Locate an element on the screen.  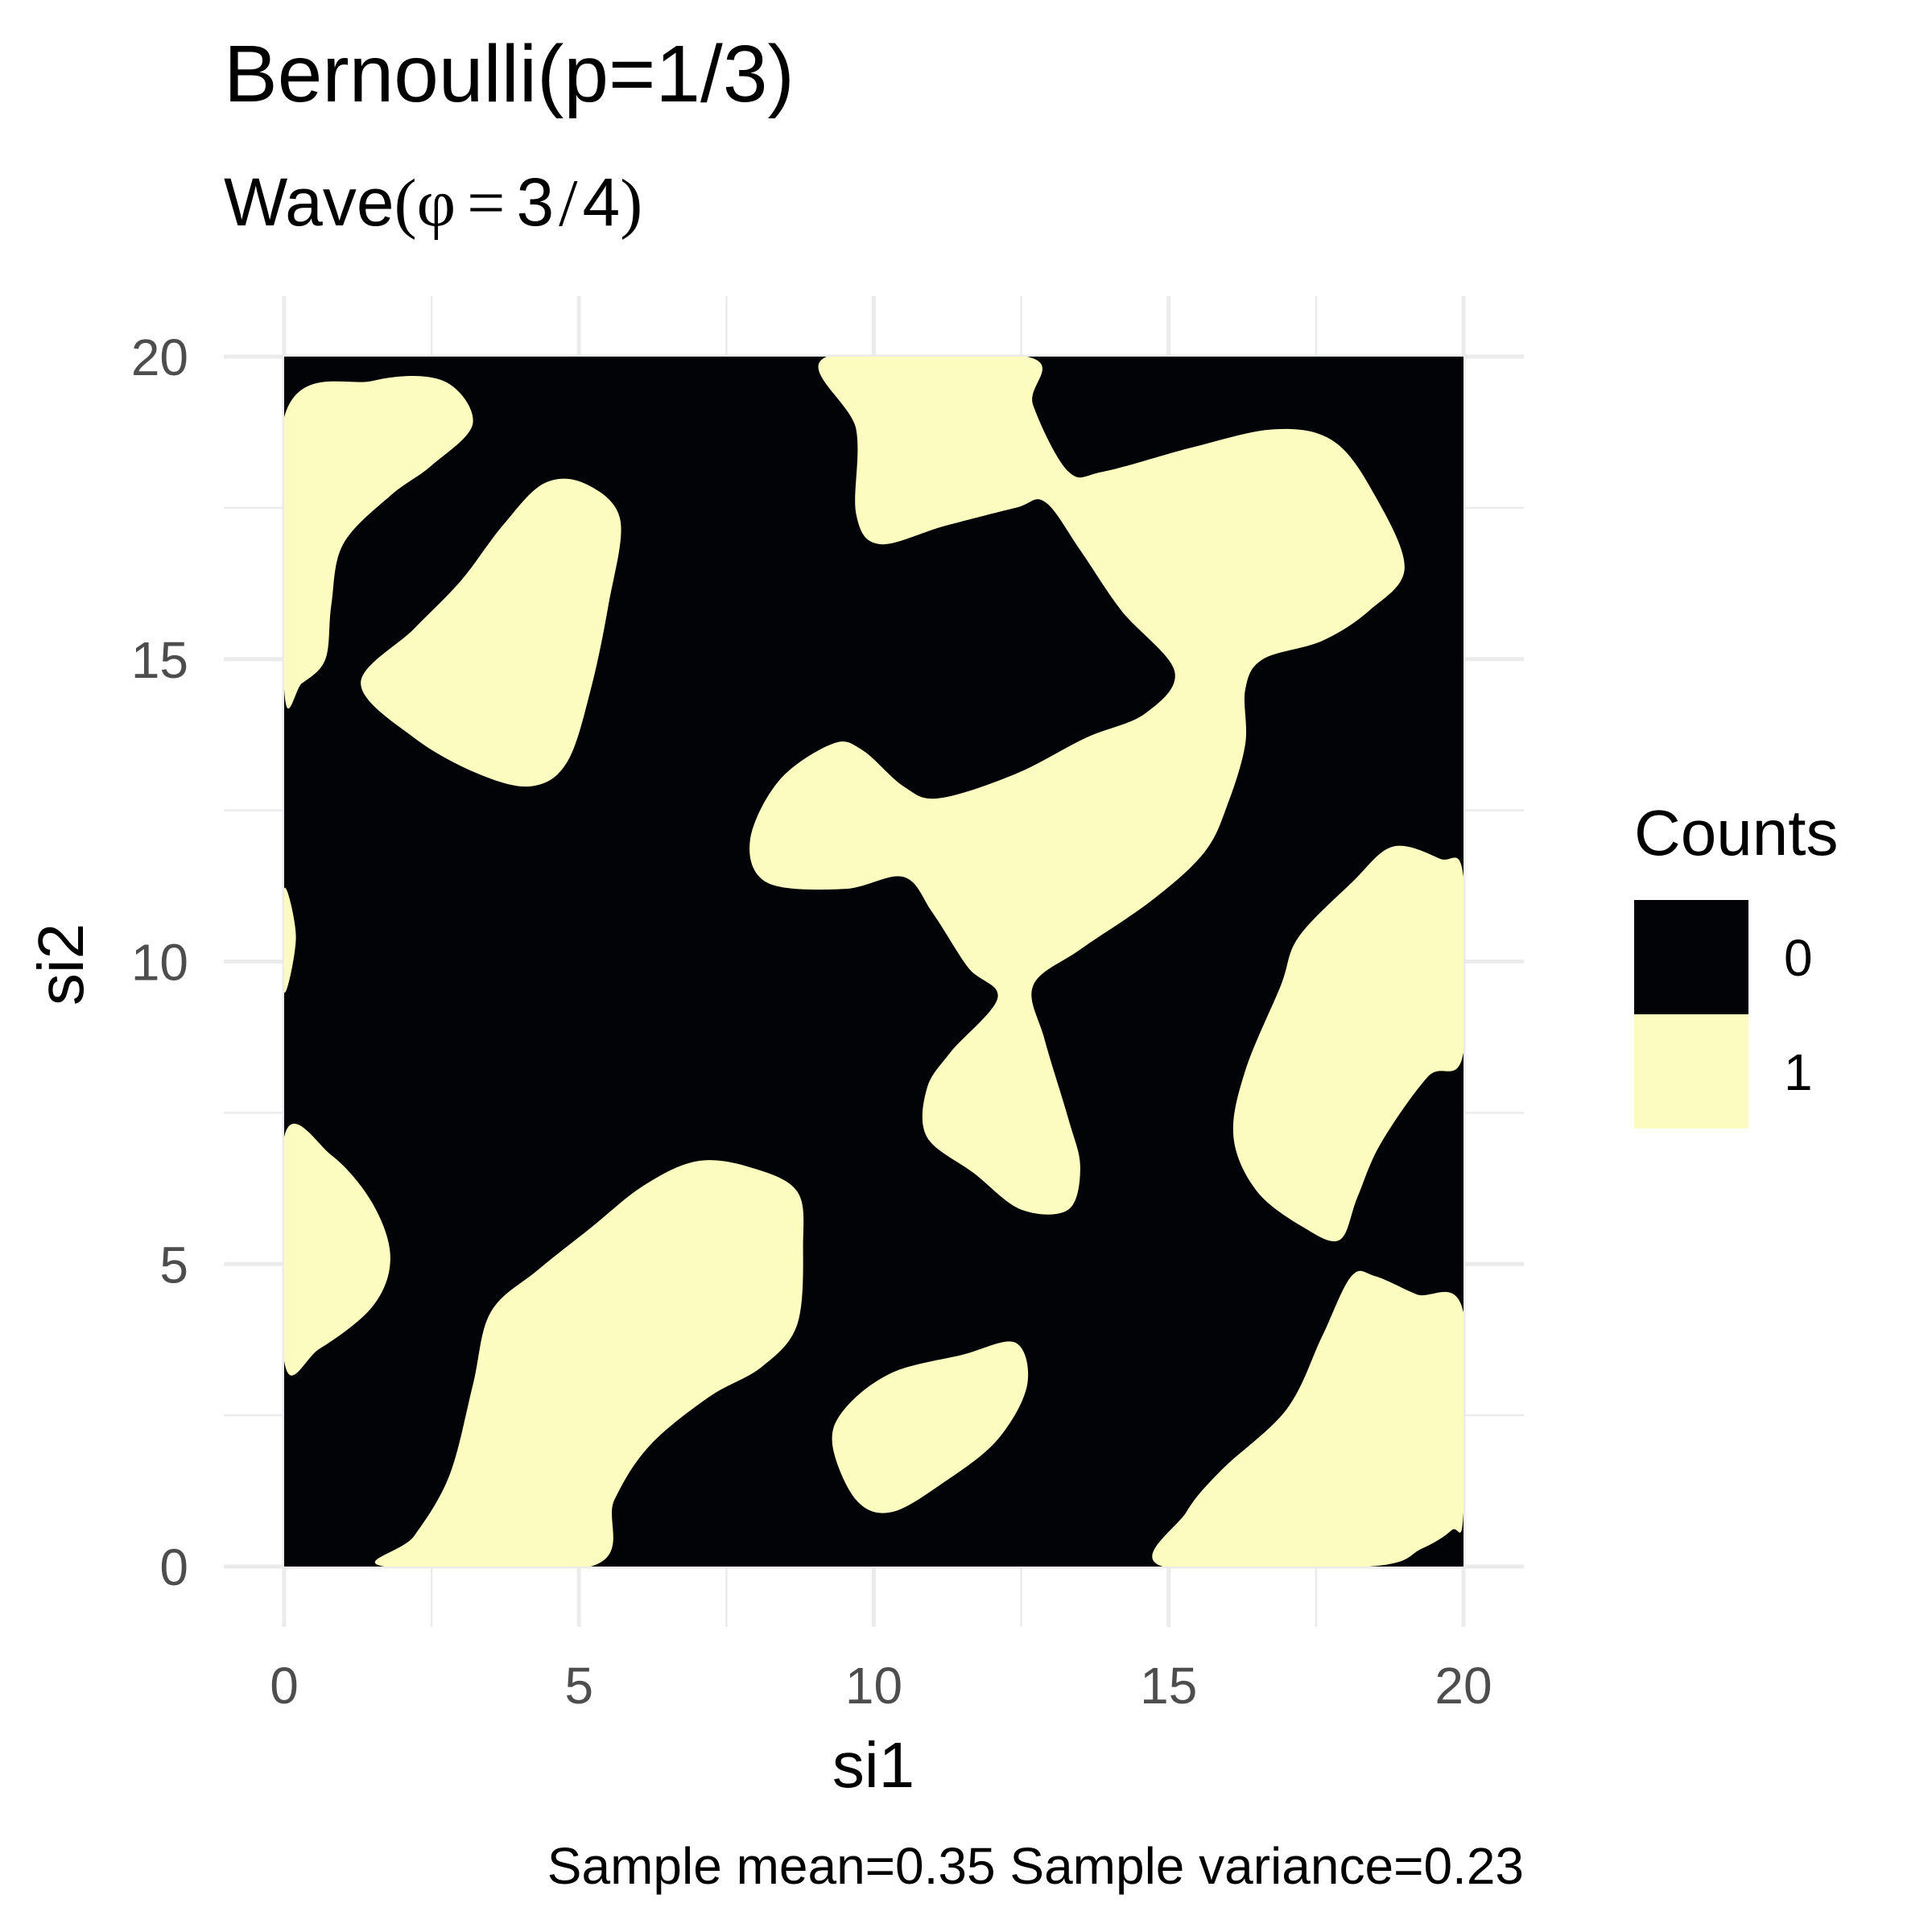
caption: Sample mean=0.35 Sample variance=0.23 is located at coordinates (1035, 1866).